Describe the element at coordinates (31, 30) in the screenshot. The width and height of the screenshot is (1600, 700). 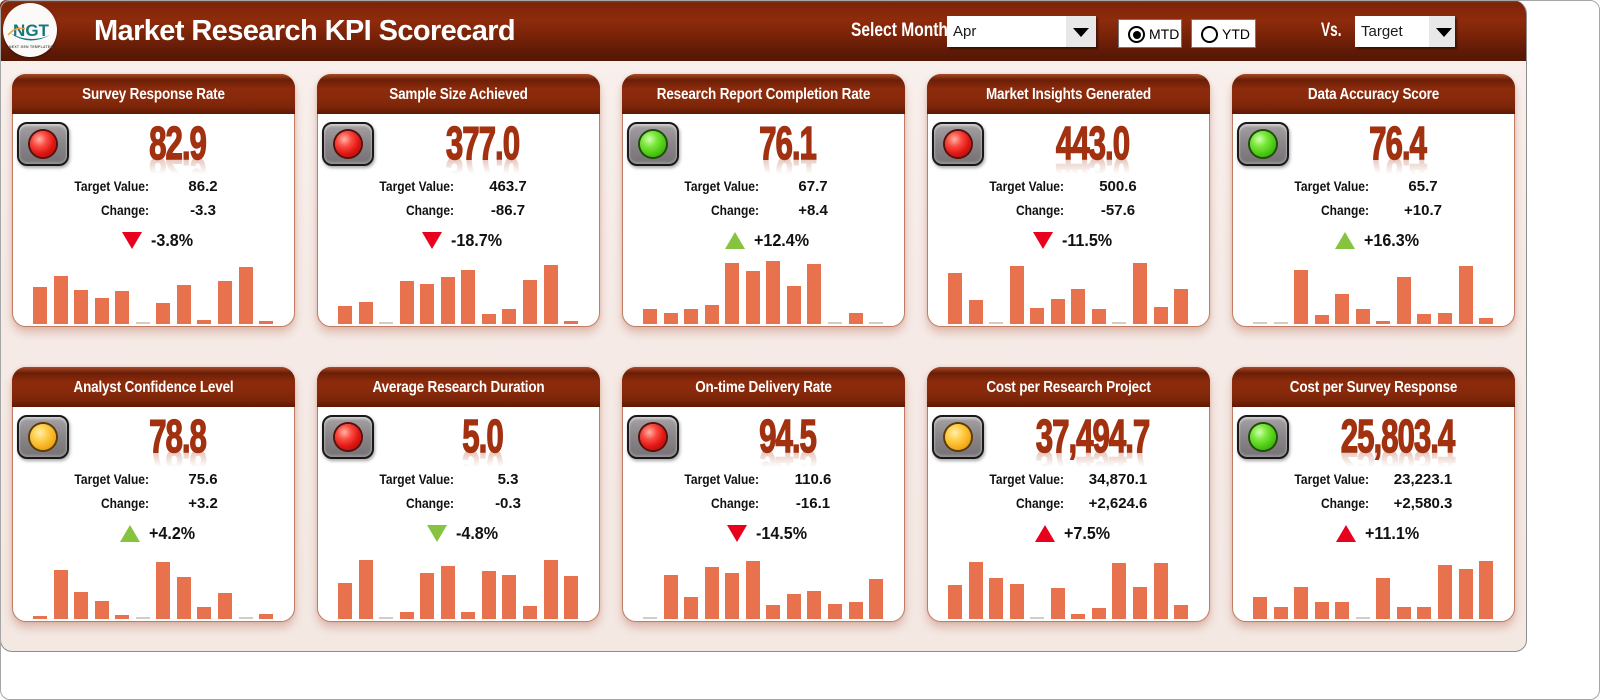
I see `svg-text: NGT` at that location.